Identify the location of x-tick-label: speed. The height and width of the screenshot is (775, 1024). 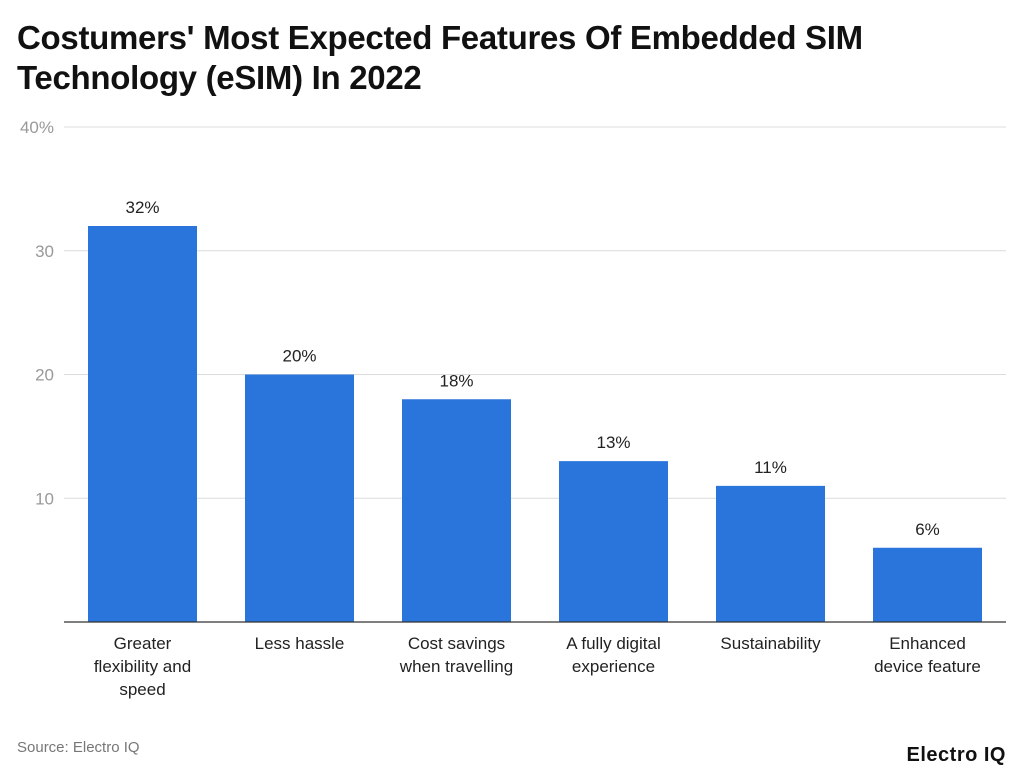
(142, 689).